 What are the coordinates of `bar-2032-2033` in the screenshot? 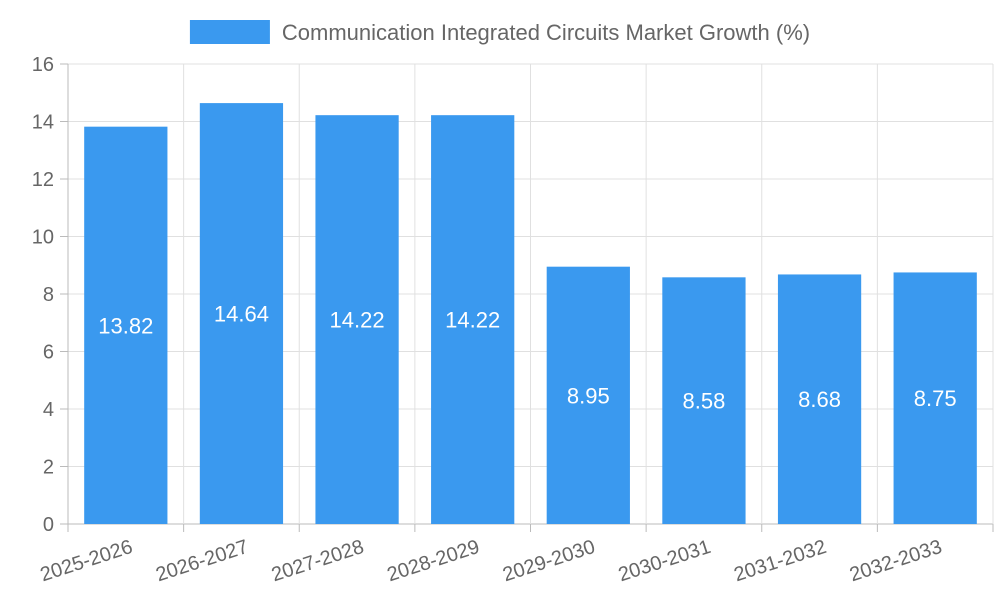 It's located at (935, 398).